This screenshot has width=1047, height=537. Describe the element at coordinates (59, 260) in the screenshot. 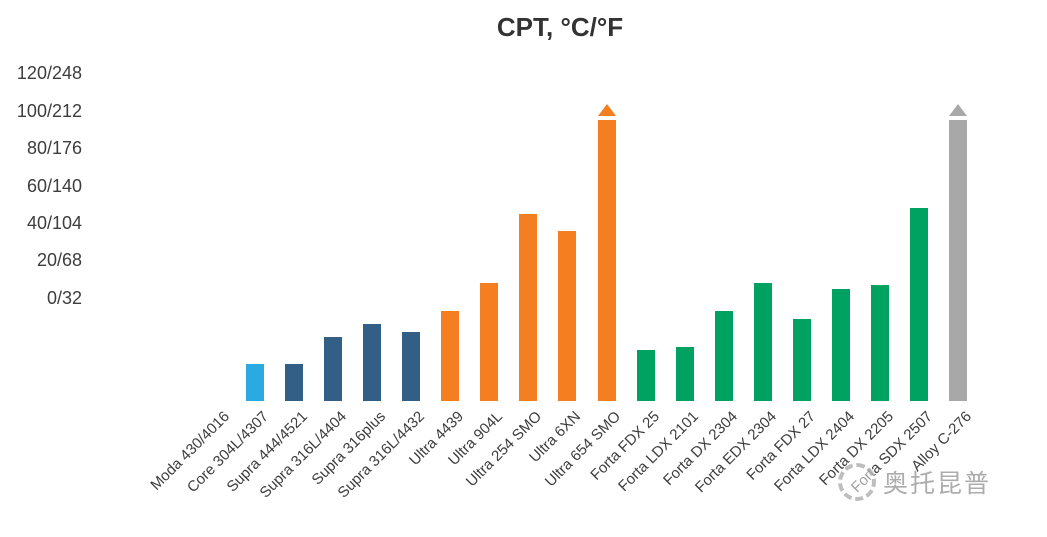

I see `y-axis-tick-label: 20/68` at that location.